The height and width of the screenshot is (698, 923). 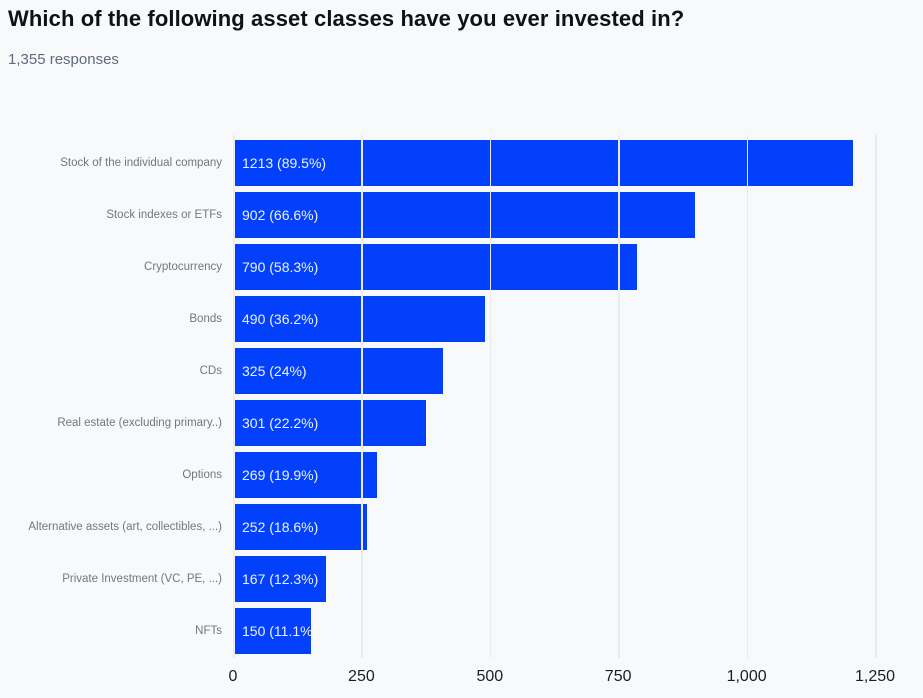 I want to click on bar-value-label: 325 (24%), so click(x=274, y=371).